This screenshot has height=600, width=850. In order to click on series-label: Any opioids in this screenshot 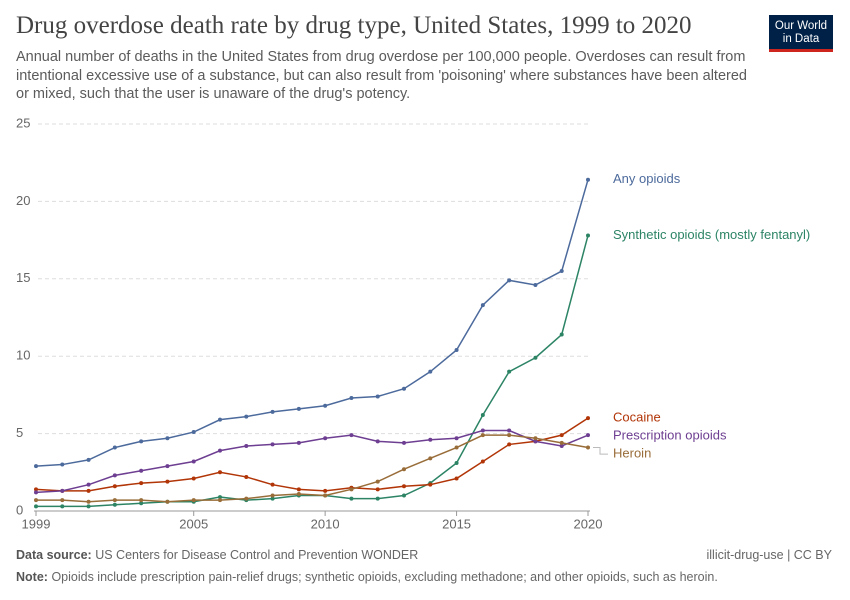, I will do `click(647, 178)`.